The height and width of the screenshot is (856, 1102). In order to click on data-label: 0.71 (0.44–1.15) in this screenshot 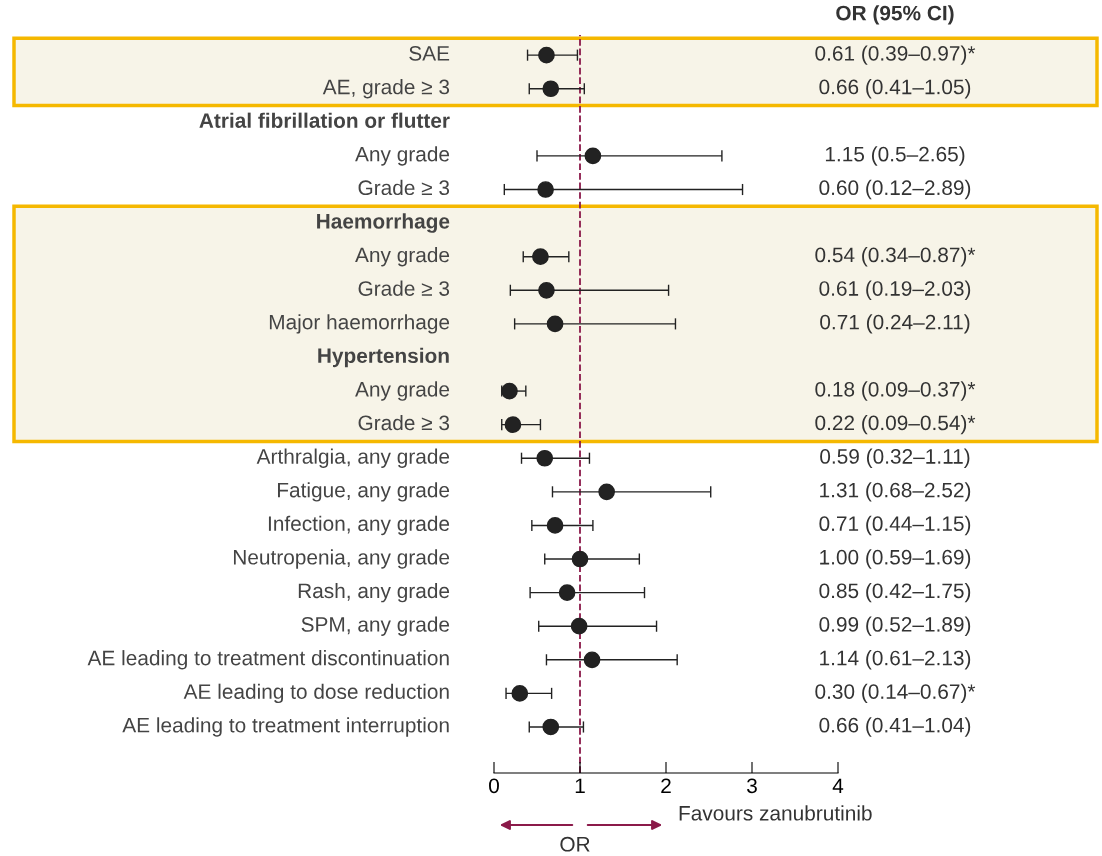, I will do `click(895, 525)`.